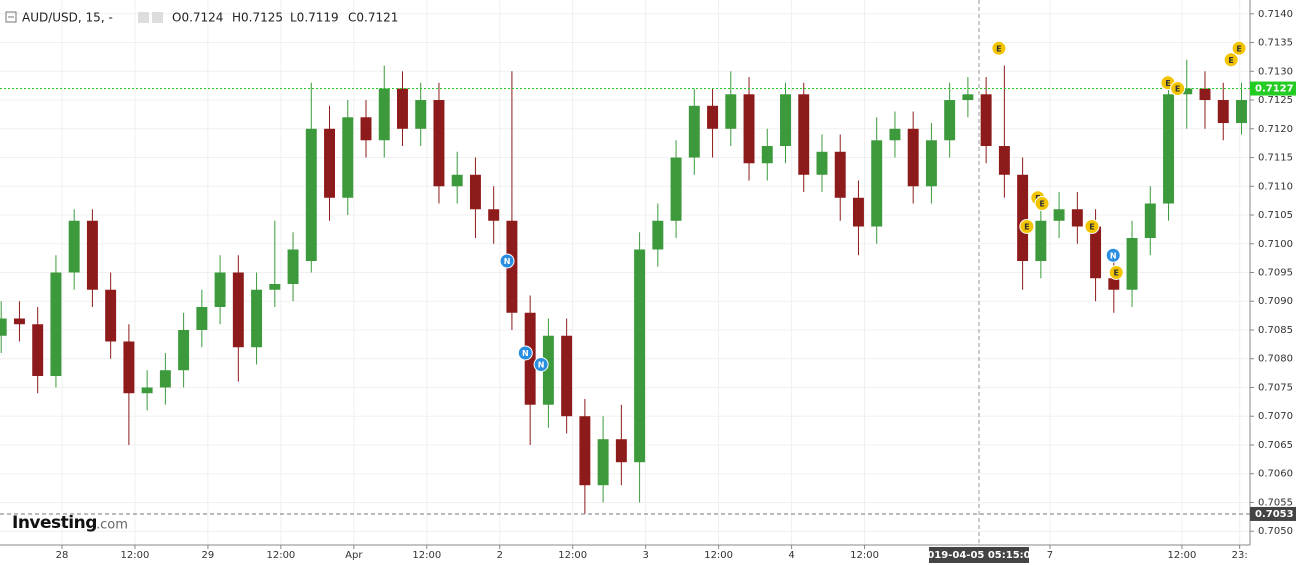 This screenshot has width=1296, height=565. I want to click on y-tick-label: 0.7090, so click(1275, 301).